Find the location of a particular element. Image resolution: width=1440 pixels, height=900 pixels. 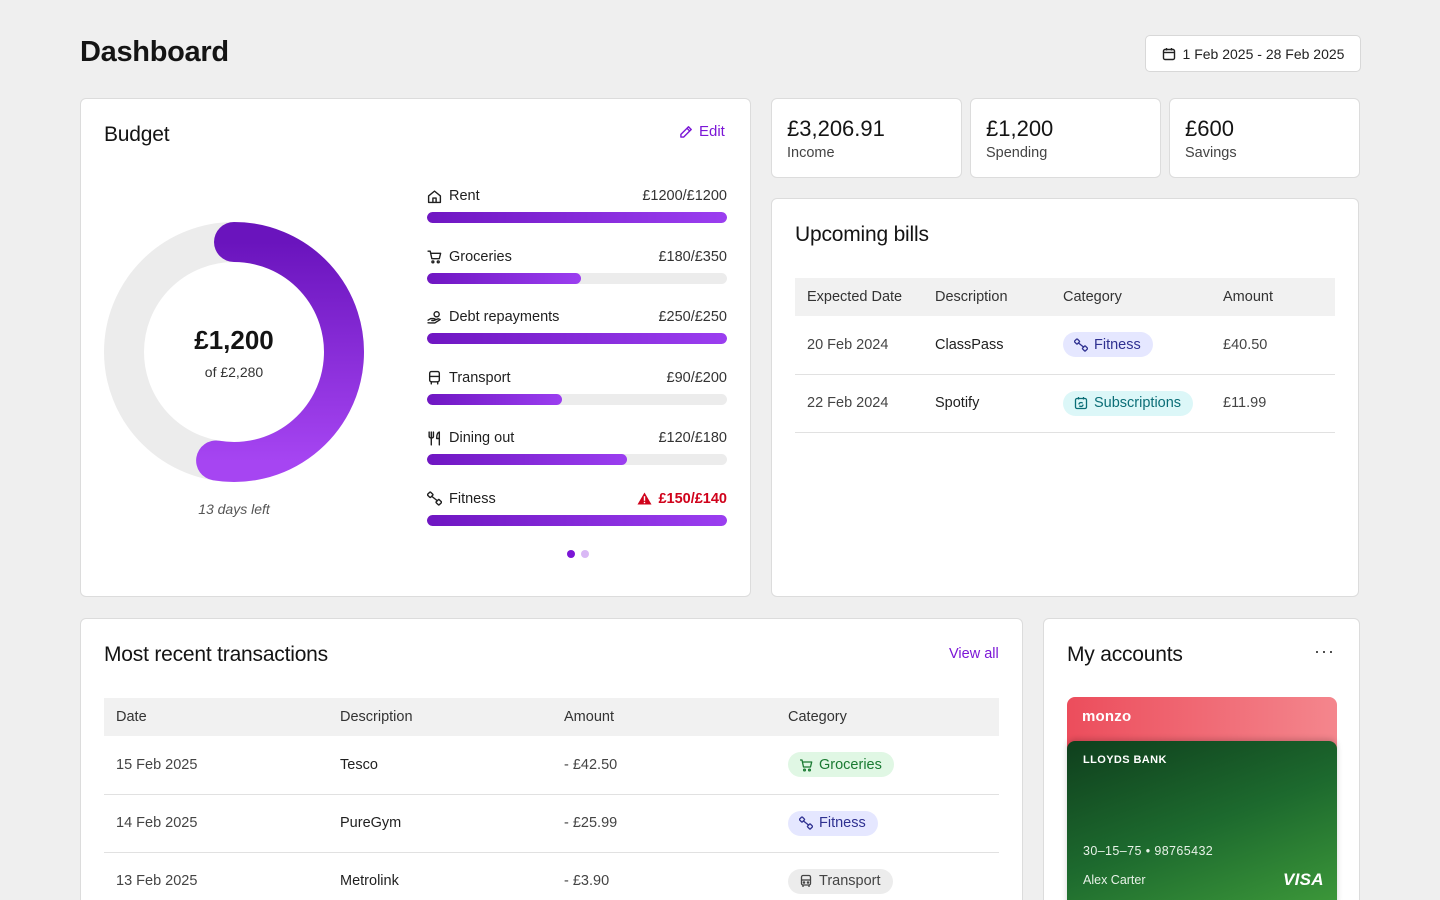

cutlery-icon is located at coordinates (434, 438).